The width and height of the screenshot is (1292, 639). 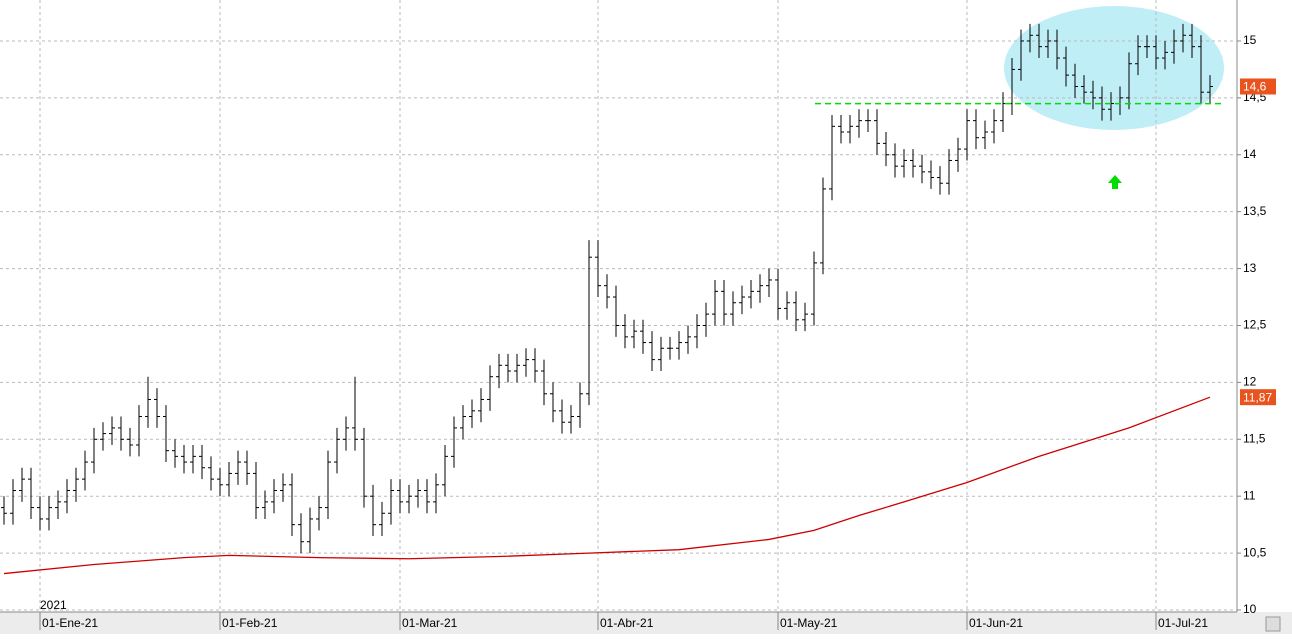 I want to click on price-tag-label: 11,87, so click(x=1257, y=397).